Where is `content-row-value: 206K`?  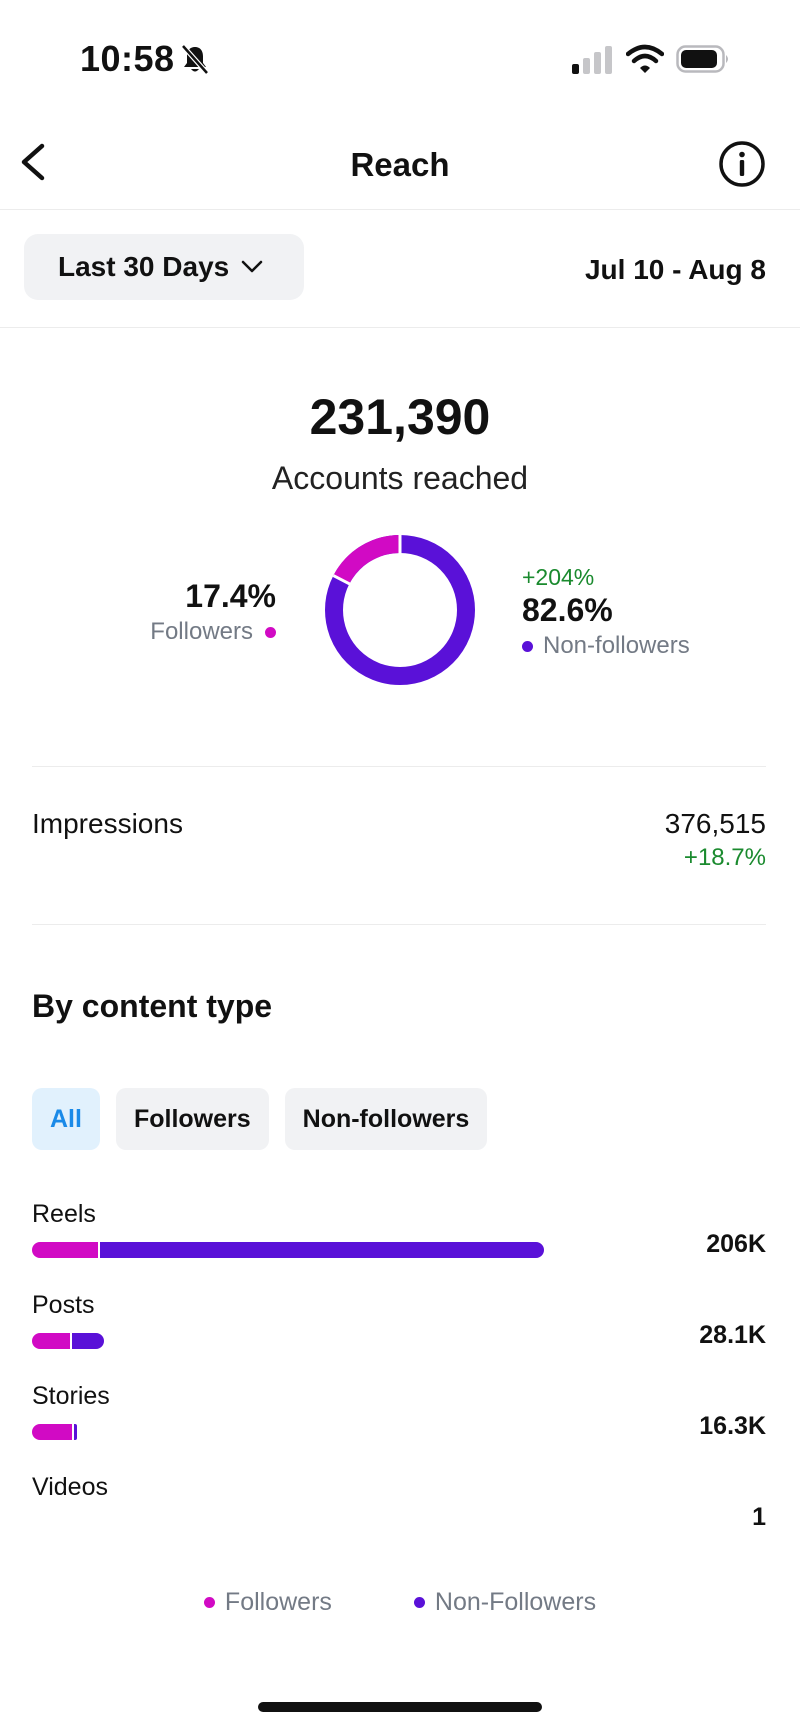 content-row-value: 206K is located at coordinates (736, 1244).